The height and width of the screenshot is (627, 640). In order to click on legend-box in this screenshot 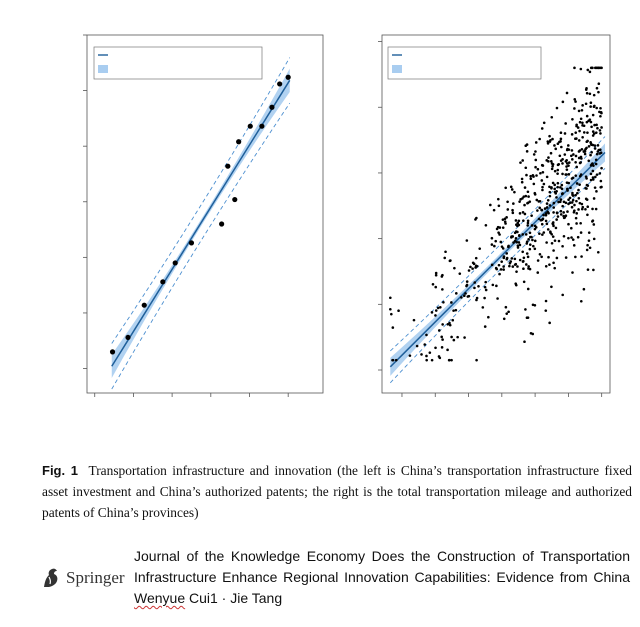, I will do `click(178, 63)`.